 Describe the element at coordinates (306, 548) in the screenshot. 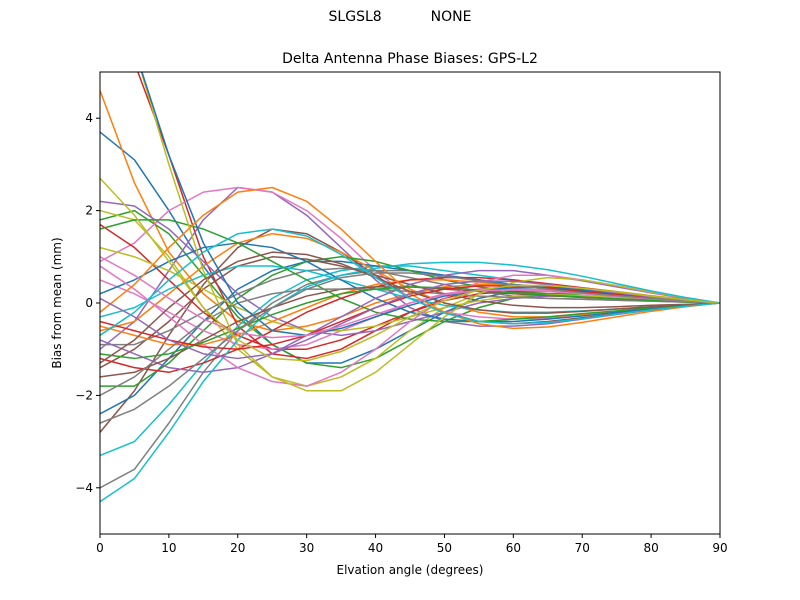

I see `x-tick-label: 30` at that location.